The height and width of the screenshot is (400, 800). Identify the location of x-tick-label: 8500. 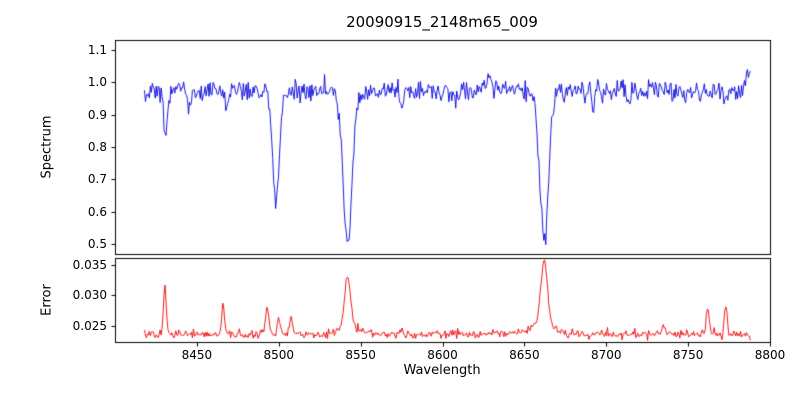
(279, 355).